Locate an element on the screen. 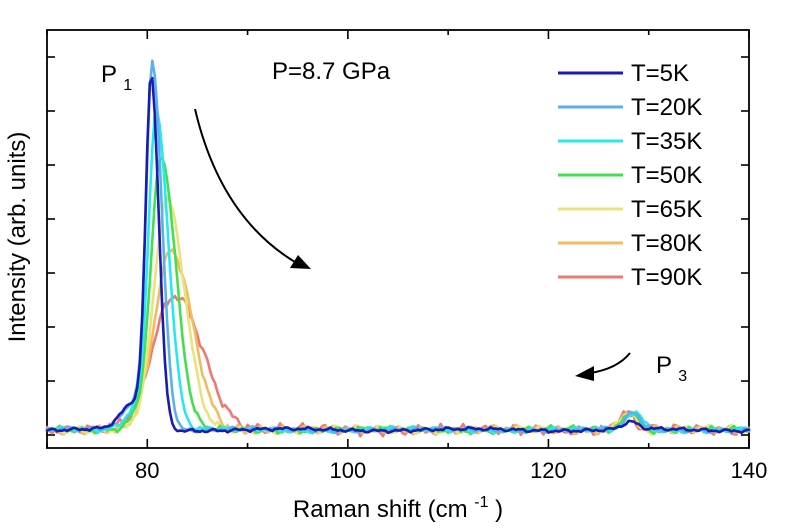  legend: T=5K T=20K T=35K T=50K T=65K T=80K T=90K is located at coordinates (630, 175).